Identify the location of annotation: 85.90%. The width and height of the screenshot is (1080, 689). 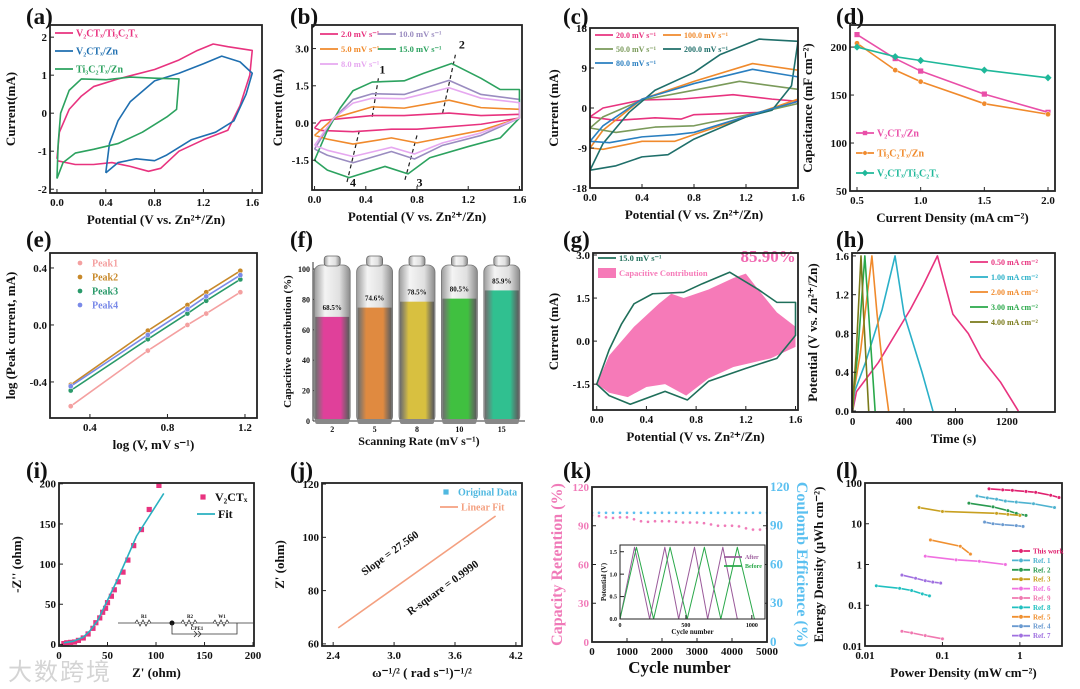
(768, 256).